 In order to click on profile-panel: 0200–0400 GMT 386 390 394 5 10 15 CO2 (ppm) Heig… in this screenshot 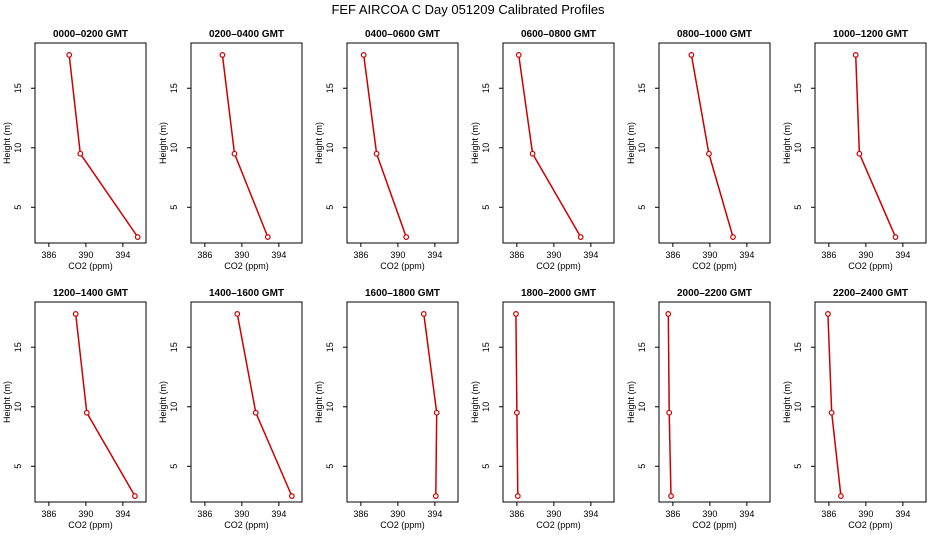, I will do `click(230, 150)`.